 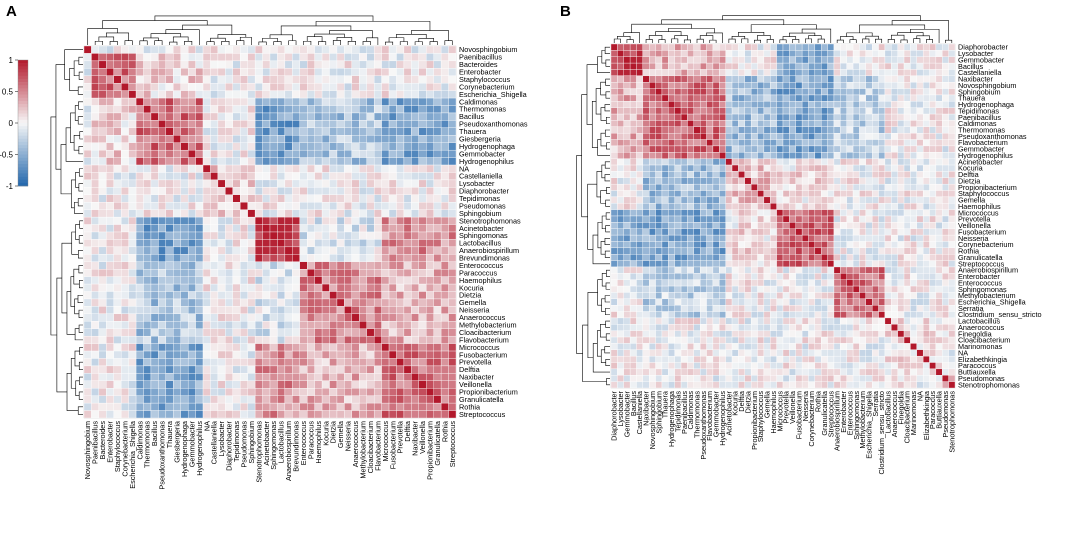 I want to click on column-label: Pseudoxanthomonas, so click(x=162, y=455).